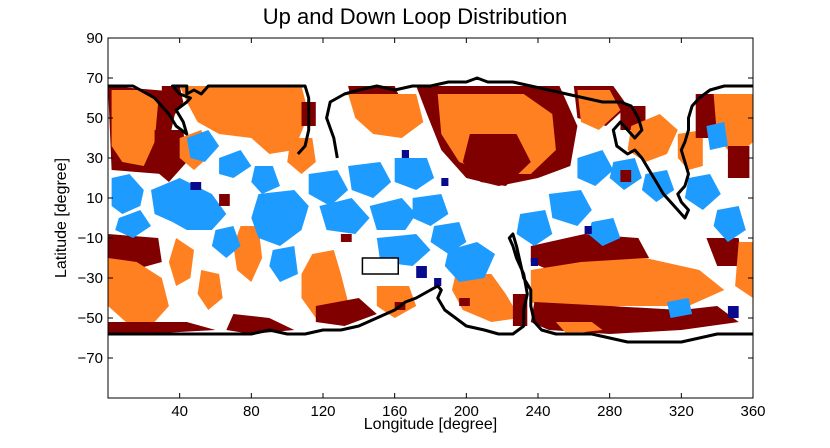 The width and height of the screenshot is (830, 448). I want to click on y-tick-label-30: 30, so click(94, 158).